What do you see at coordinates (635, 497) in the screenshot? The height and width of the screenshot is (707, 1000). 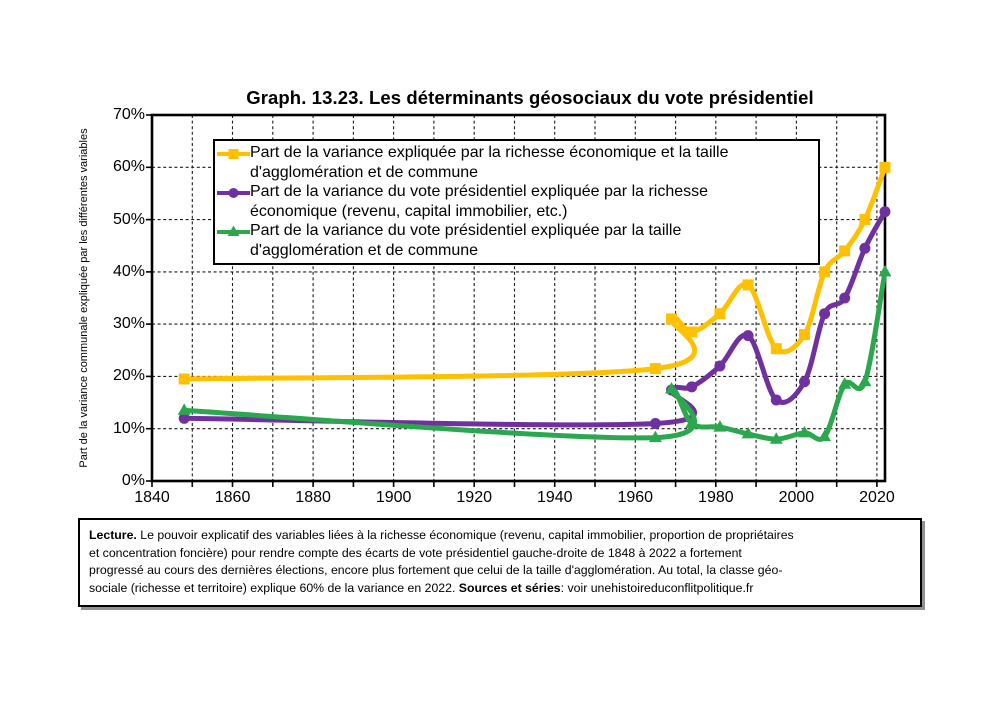 I see `x-tick-label: 1960` at bounding box center [635, 497].